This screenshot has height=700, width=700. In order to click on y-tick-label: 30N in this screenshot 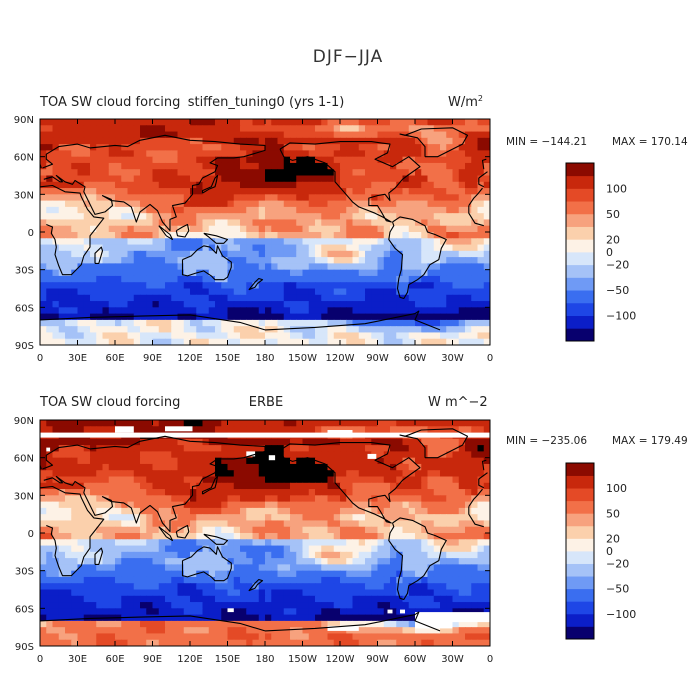, I will do `click(24, 195)`.